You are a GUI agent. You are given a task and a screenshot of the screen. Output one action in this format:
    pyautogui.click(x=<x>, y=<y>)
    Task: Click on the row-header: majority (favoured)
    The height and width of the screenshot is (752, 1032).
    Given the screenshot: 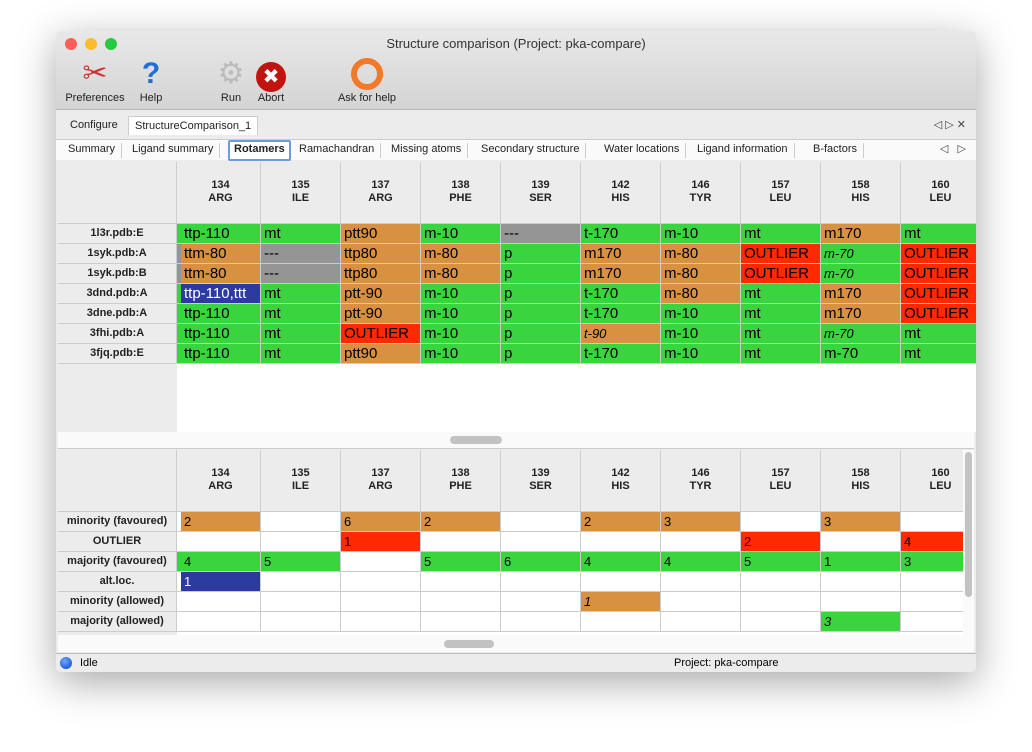 What is the action you would take?
    pyautogui.click(x=117, y=562)
    